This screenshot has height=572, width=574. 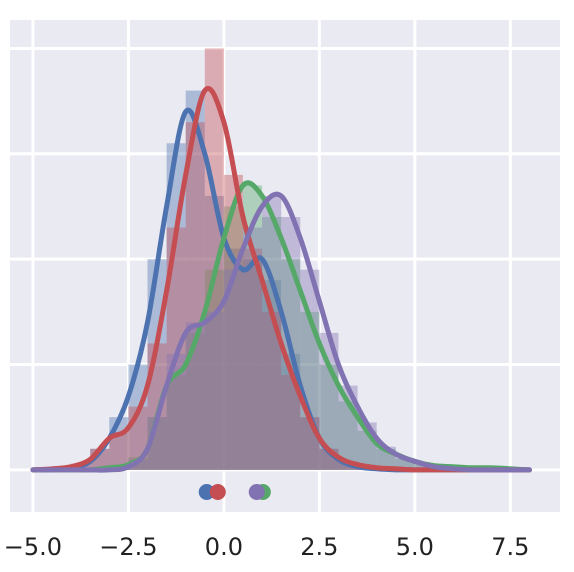 What do you see at coordinates (510, 547) in the screenshot?
I see `x-tick-label: 7.5` at bounding box center [510, 547].